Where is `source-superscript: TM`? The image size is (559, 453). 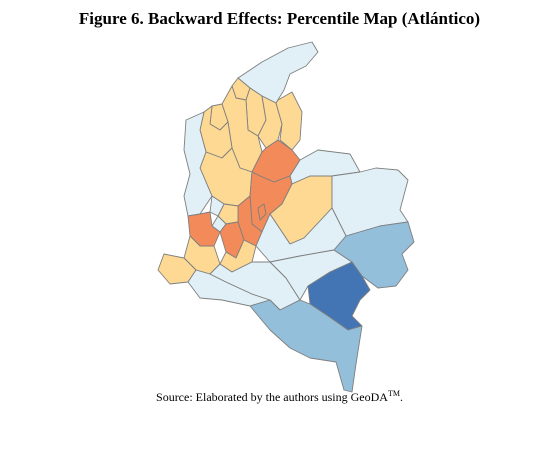
source-superscript: TM is located at coordinates (393, 393).